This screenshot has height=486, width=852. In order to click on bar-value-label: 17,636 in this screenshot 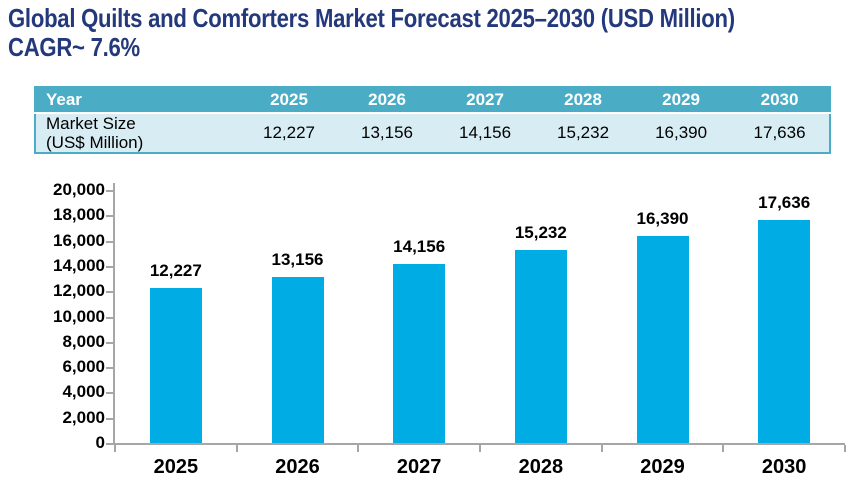, I will do `click(784, 202)`.